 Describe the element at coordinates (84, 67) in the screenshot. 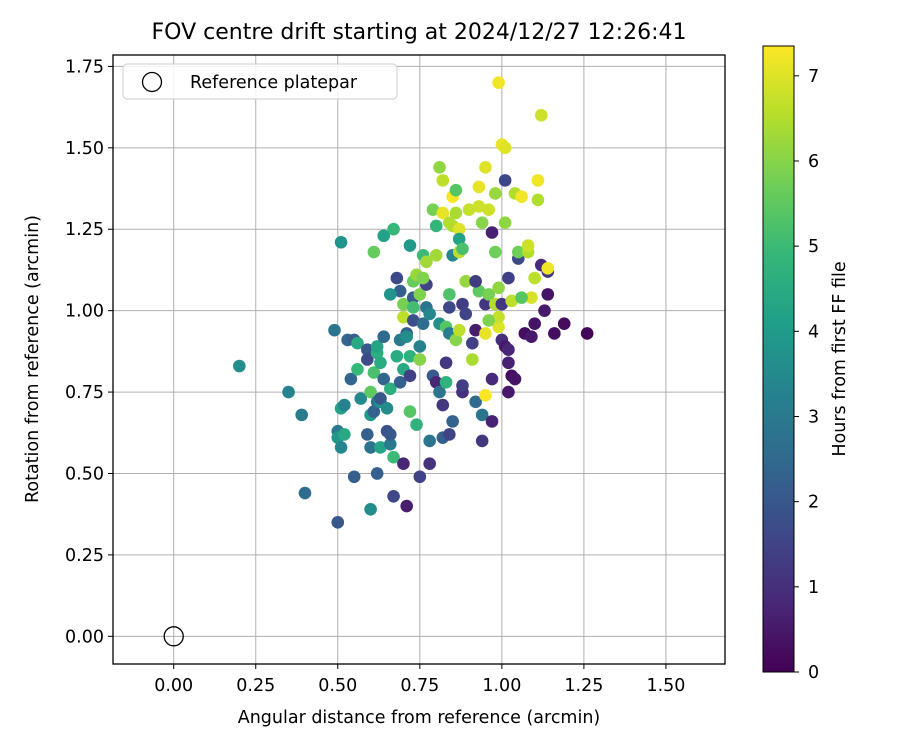

I see `y-tick-label: 1.75` at that location.